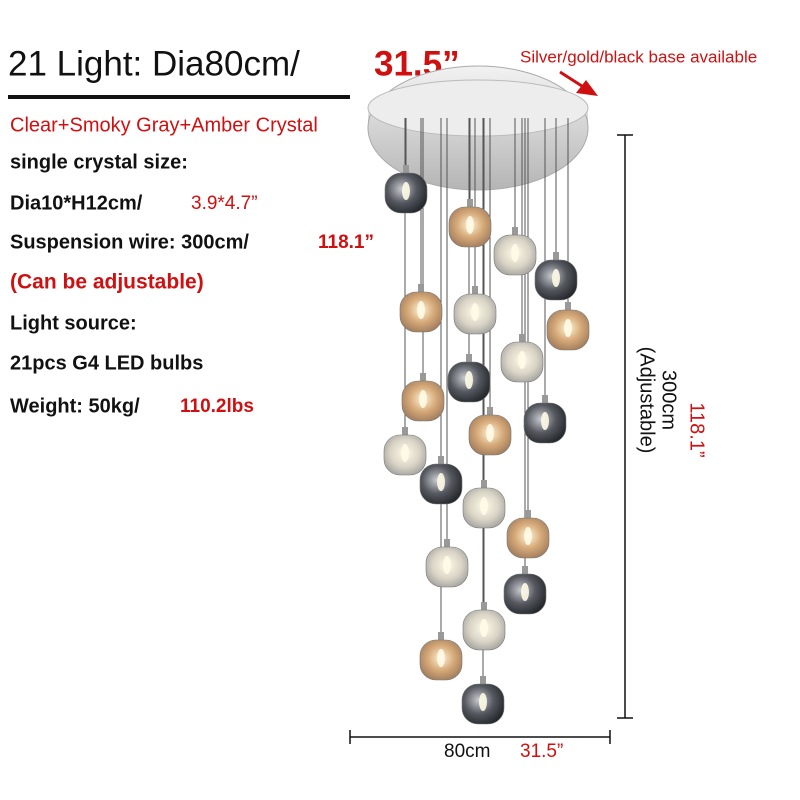 This screenshot has height=800, width=800. I want to click on weight-imperial: 110.2lbs, so click(217, 406).